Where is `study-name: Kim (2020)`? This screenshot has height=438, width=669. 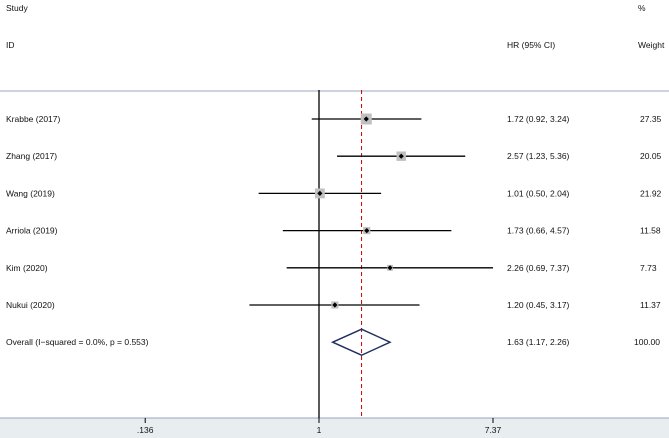 study-name: Kim (2020) is located at coordinates (27, 268).